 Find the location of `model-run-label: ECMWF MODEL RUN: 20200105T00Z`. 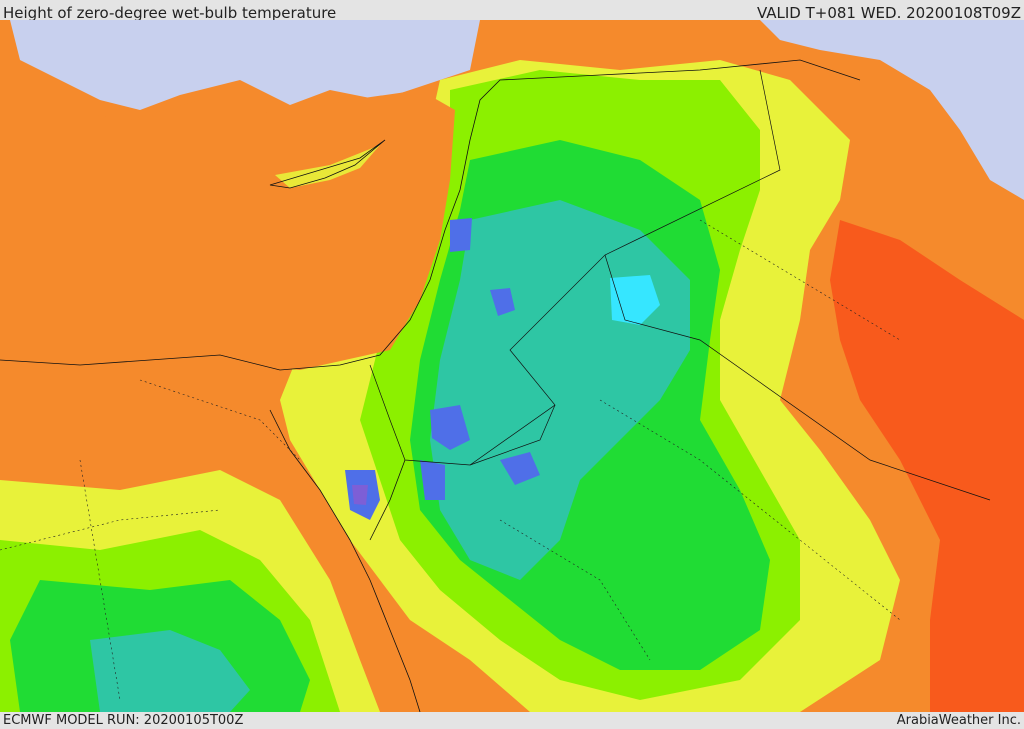

model-run-label: ECMWF MODEL RUN: 20200105T00Z is located at coordinates (123, 720).